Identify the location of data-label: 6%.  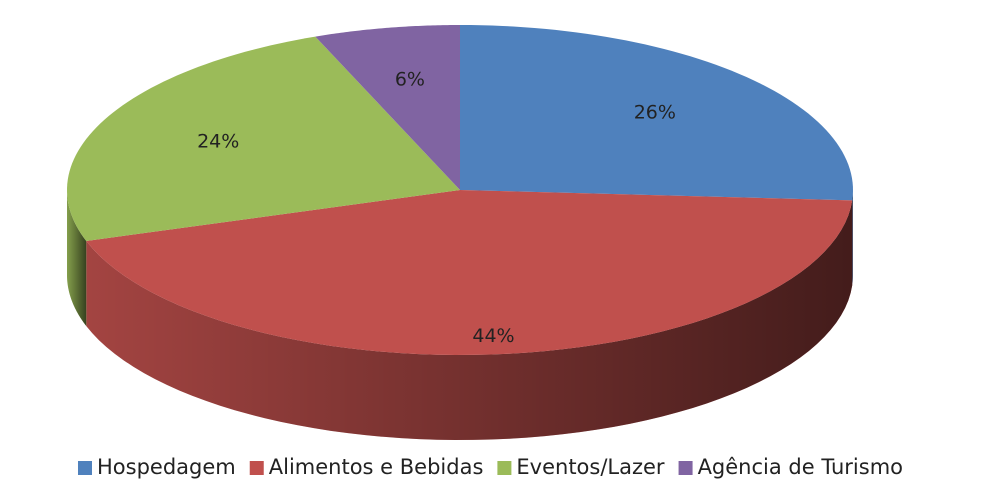
(410, 79).